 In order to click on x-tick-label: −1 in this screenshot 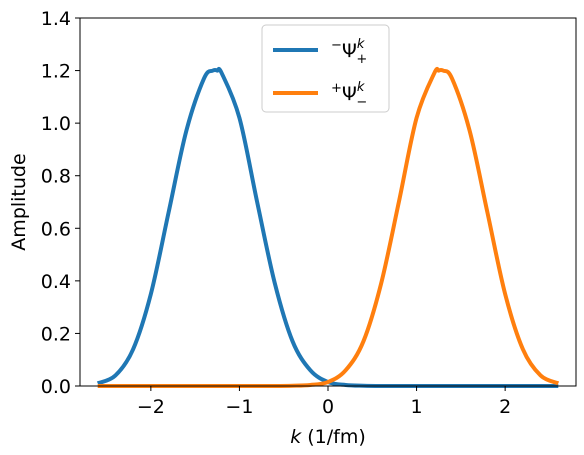, I will do `click(239, 407)`.